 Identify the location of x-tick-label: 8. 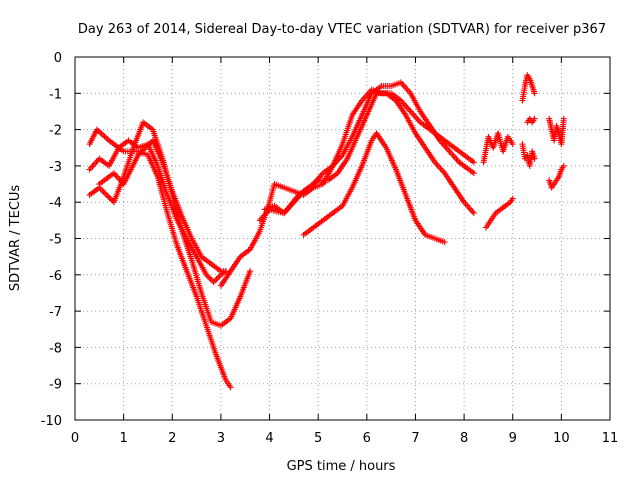
(464, 438).